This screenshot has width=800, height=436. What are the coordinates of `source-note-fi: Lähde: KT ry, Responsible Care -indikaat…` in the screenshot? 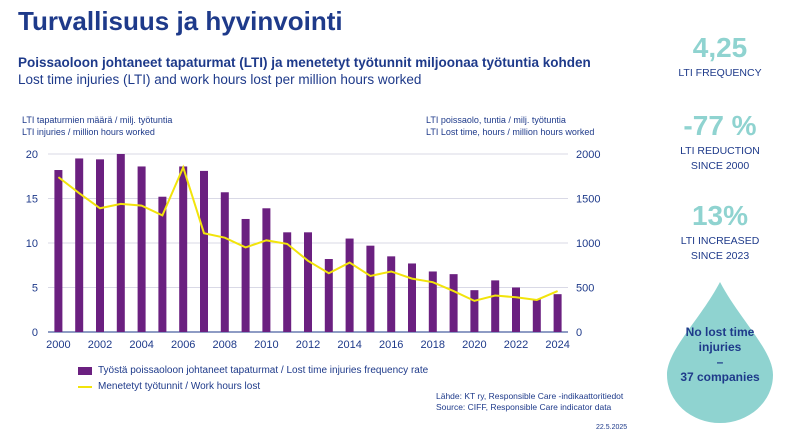 It's located at (530, 396).